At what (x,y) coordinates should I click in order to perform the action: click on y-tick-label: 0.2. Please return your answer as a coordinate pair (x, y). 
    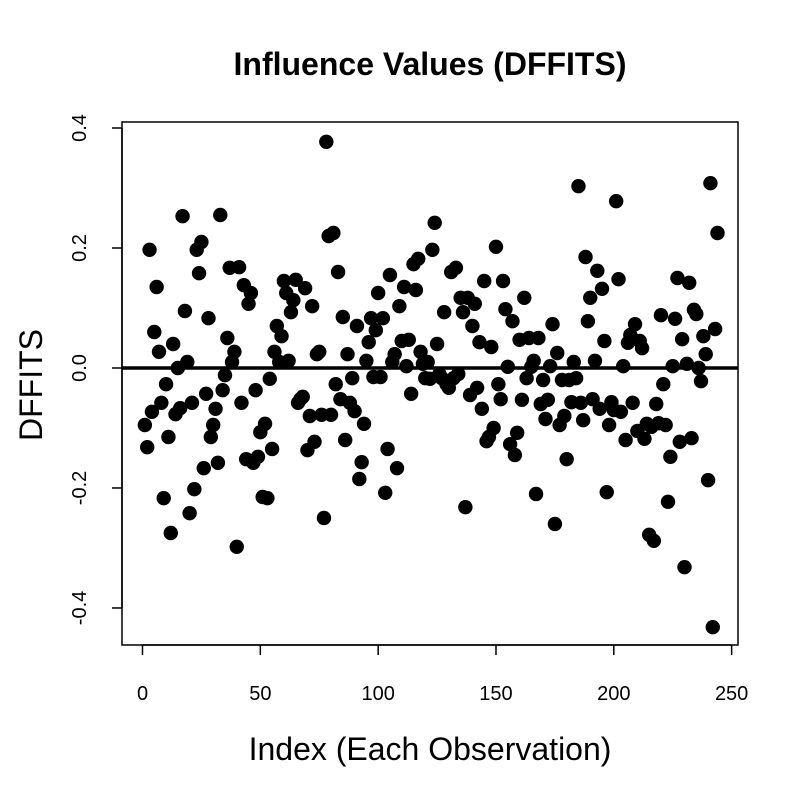
    Looking at the image, I should click on (80, 248).